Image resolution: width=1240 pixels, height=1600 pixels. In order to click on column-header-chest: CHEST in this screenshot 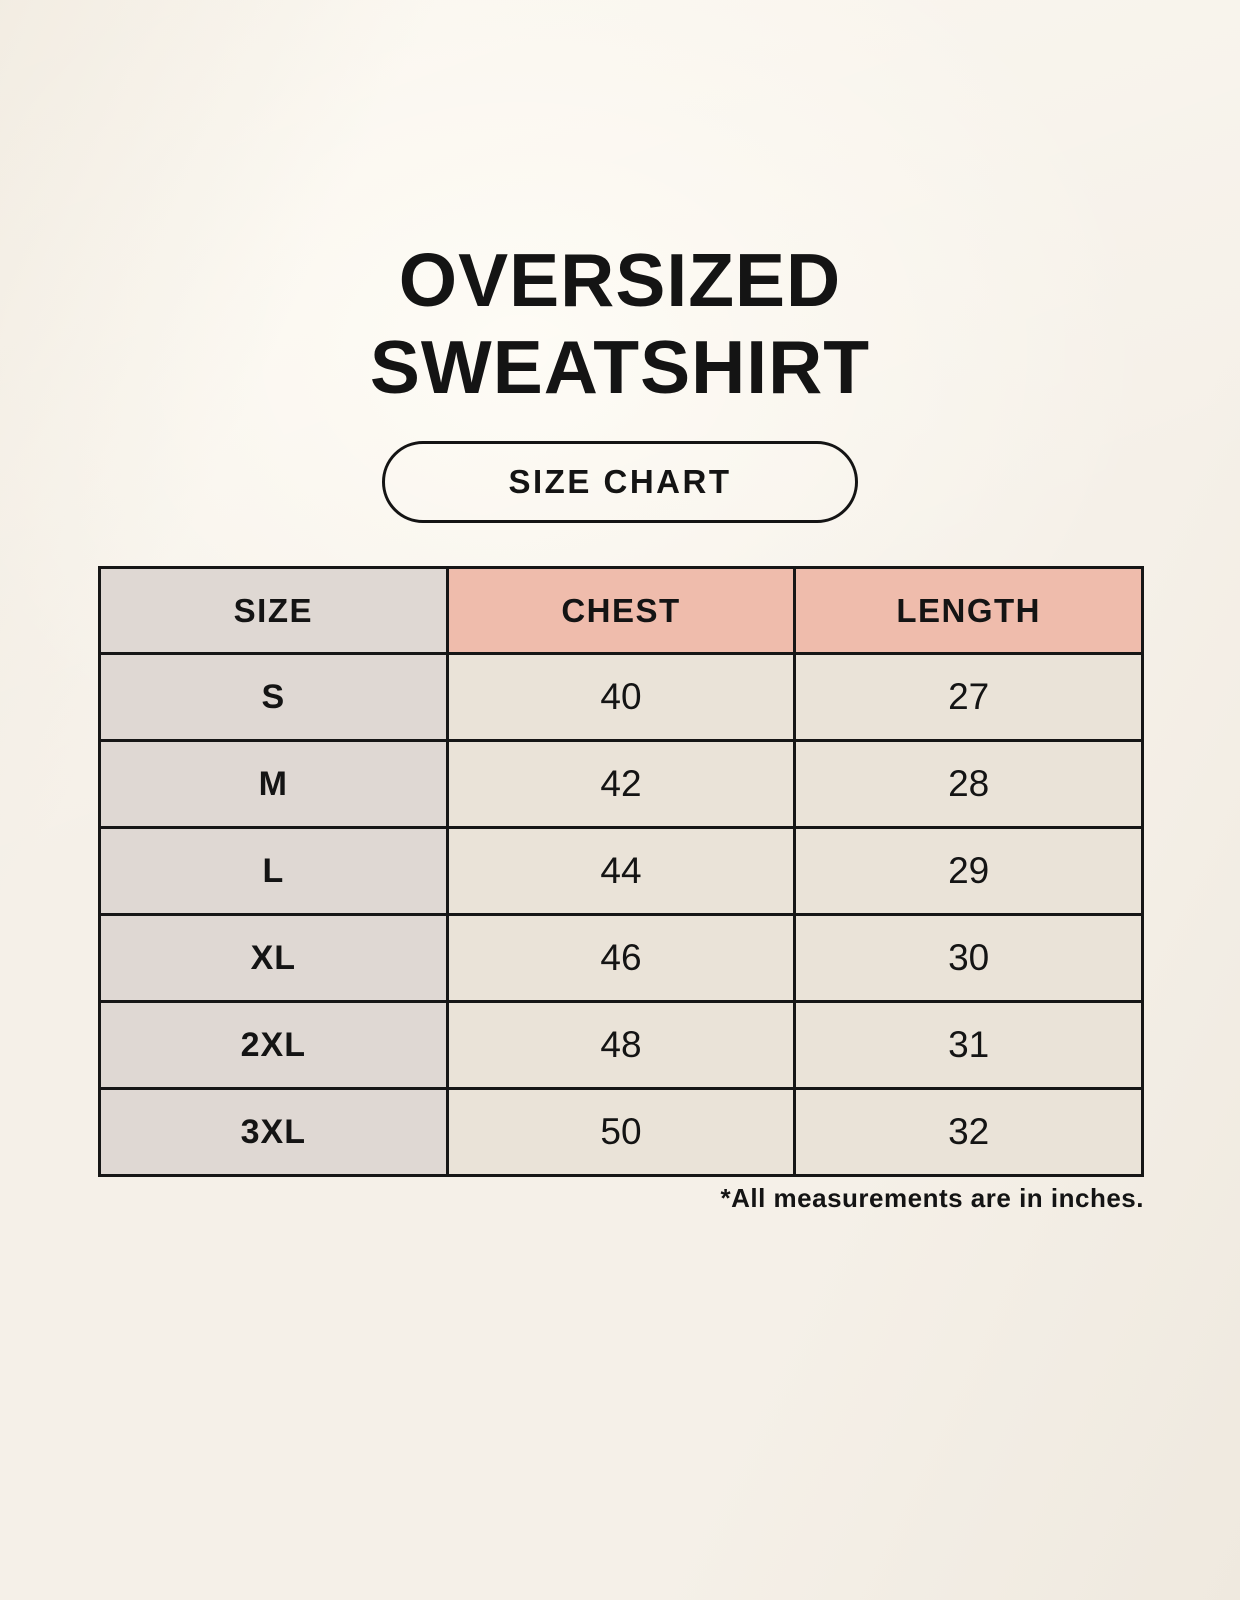, I will do `click(621, 610)`.